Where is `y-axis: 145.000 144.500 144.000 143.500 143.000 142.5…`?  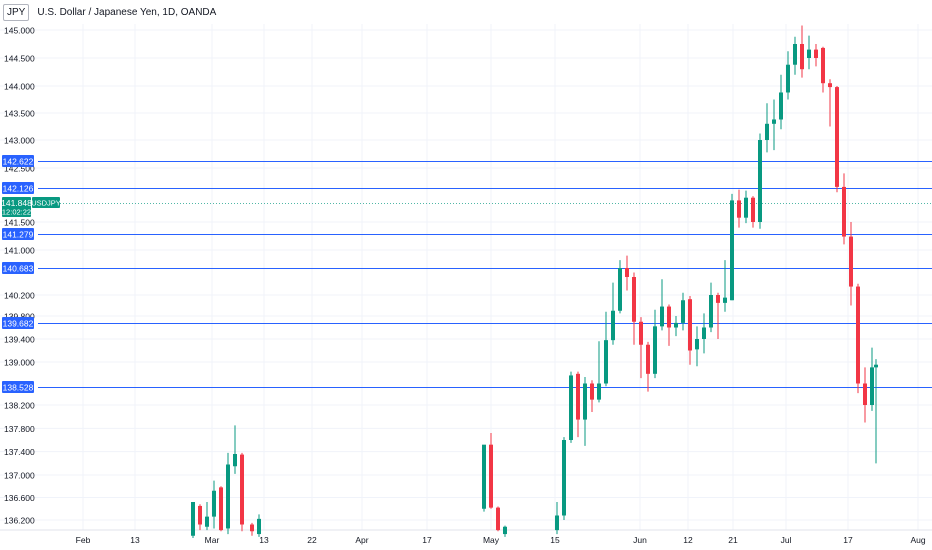
y-axis: 145.000 144.500 144.000 143.500 143.000 142.5… is located at coordinates (19, 276).